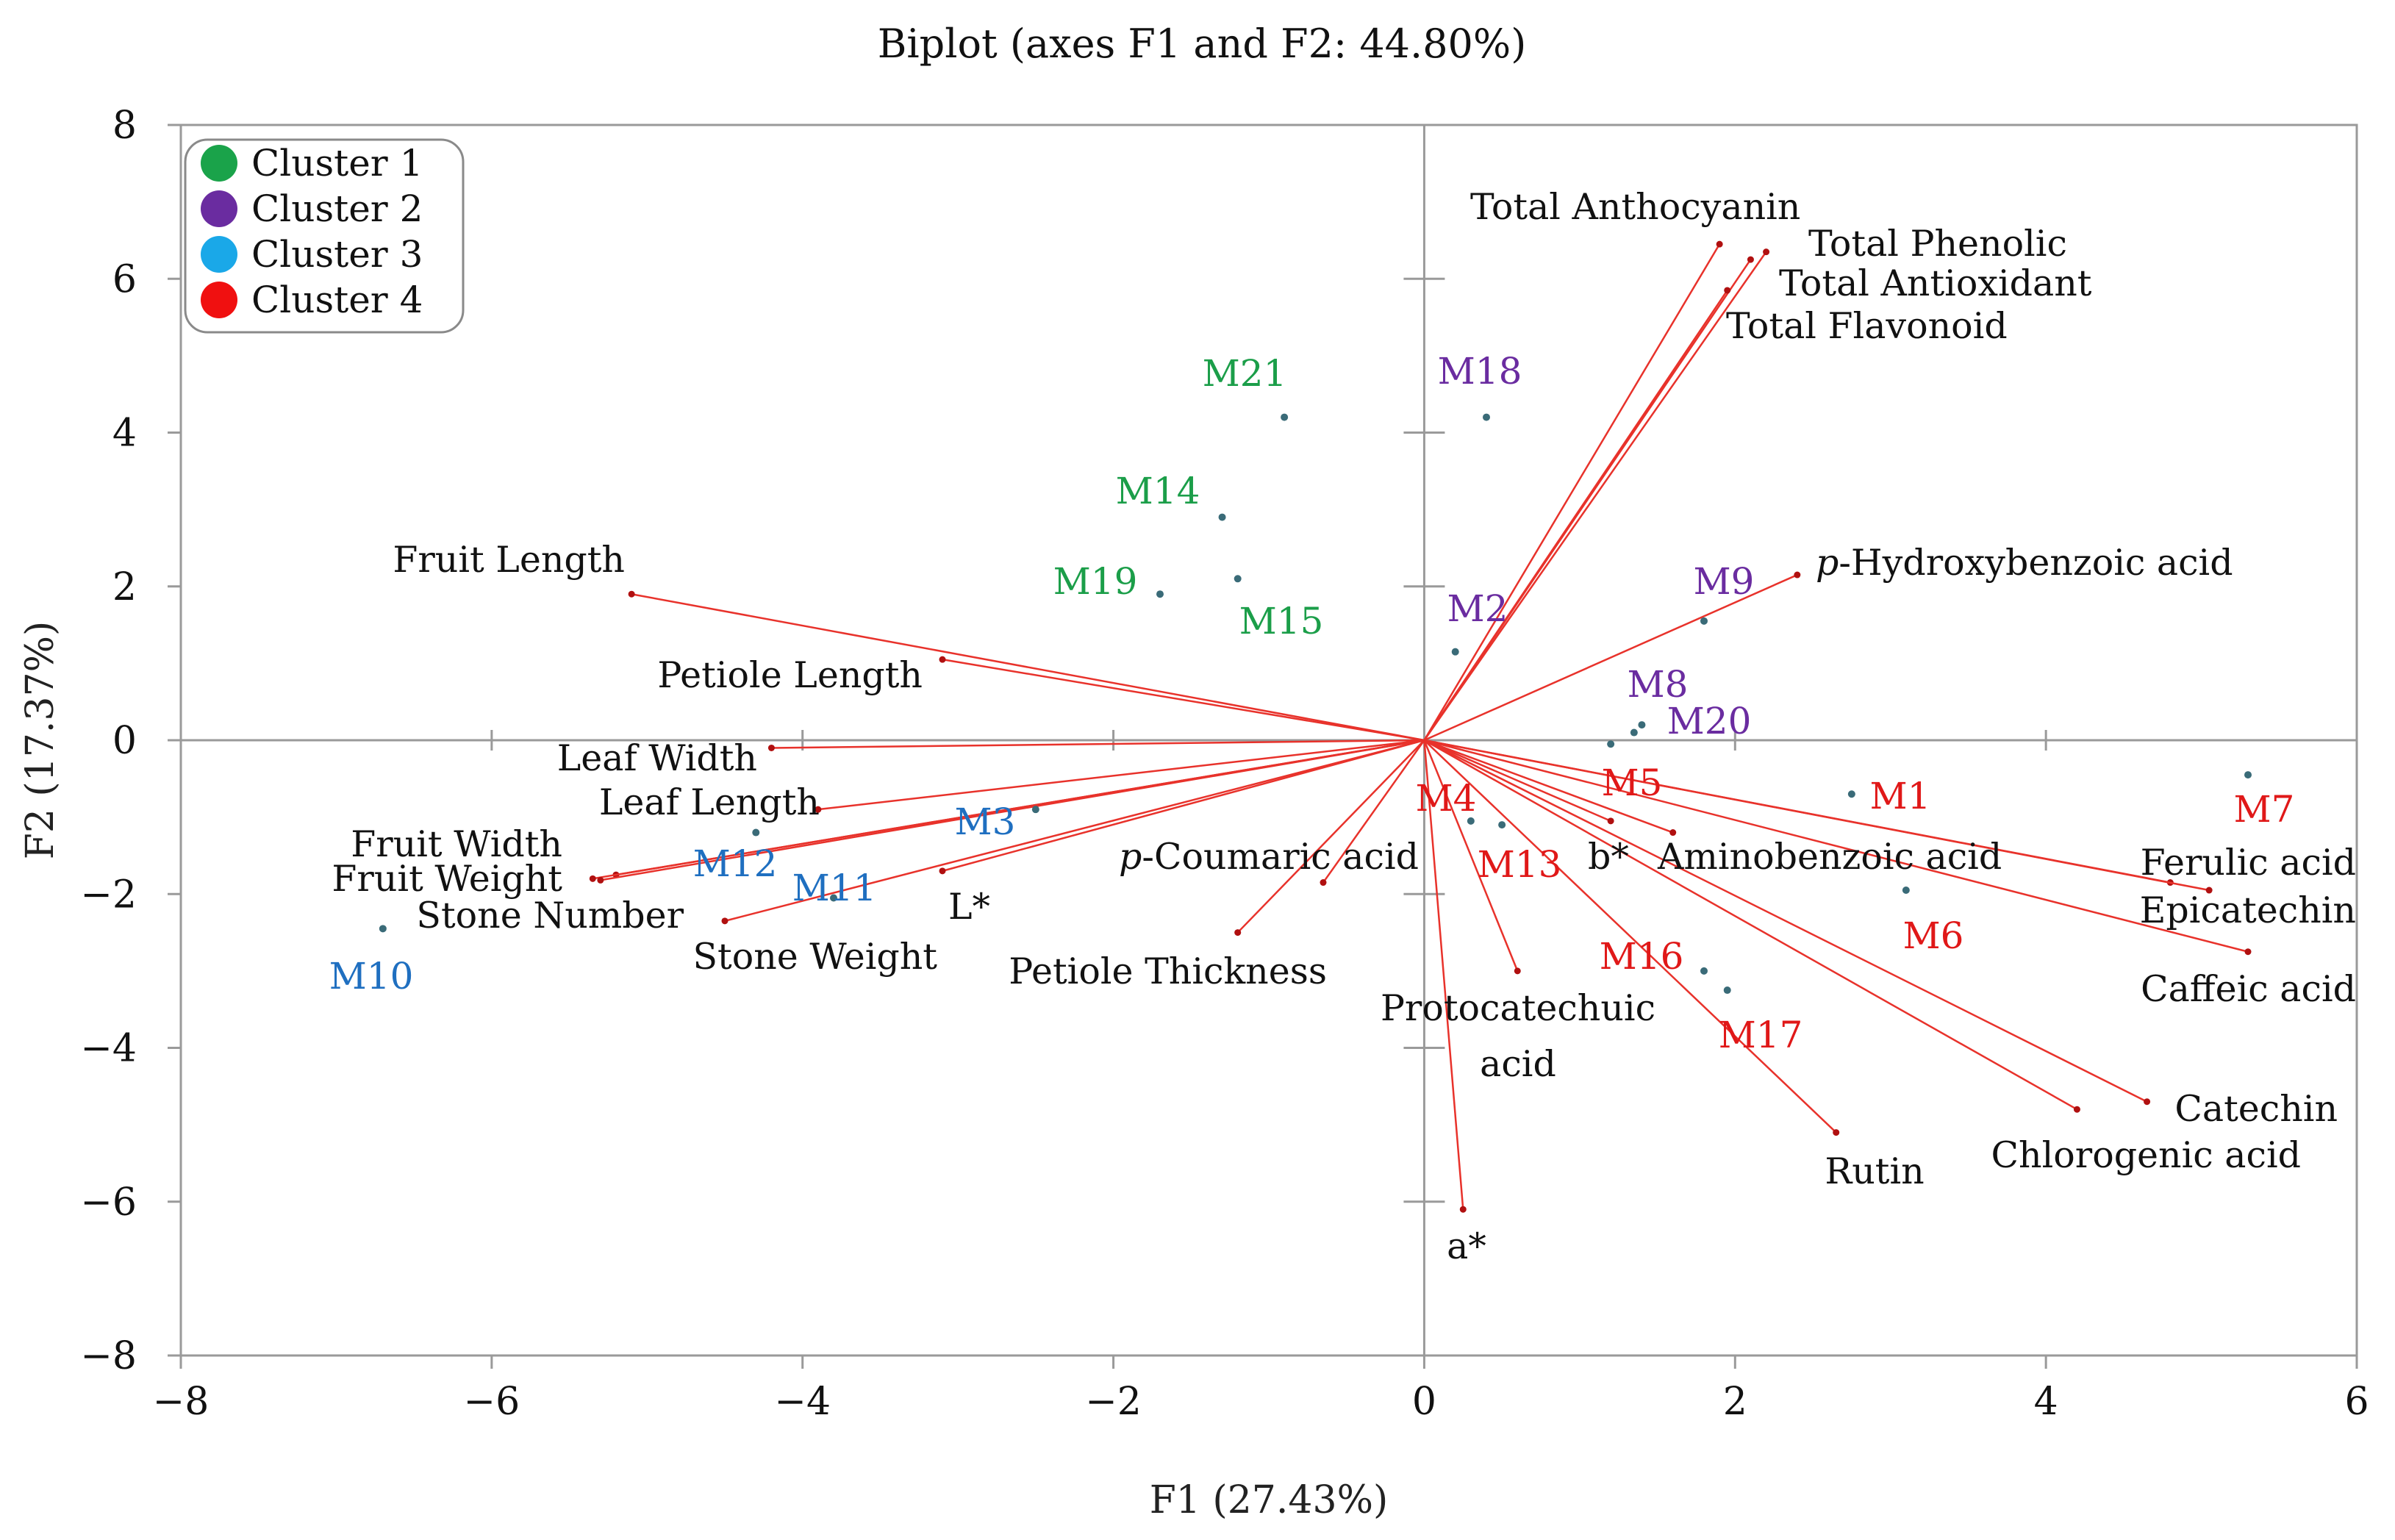 This screenshot has height=1540, width=2395. Describe the element at coordinates (984, 822) in the screenshot. I see `observation-label: M3` at that location.